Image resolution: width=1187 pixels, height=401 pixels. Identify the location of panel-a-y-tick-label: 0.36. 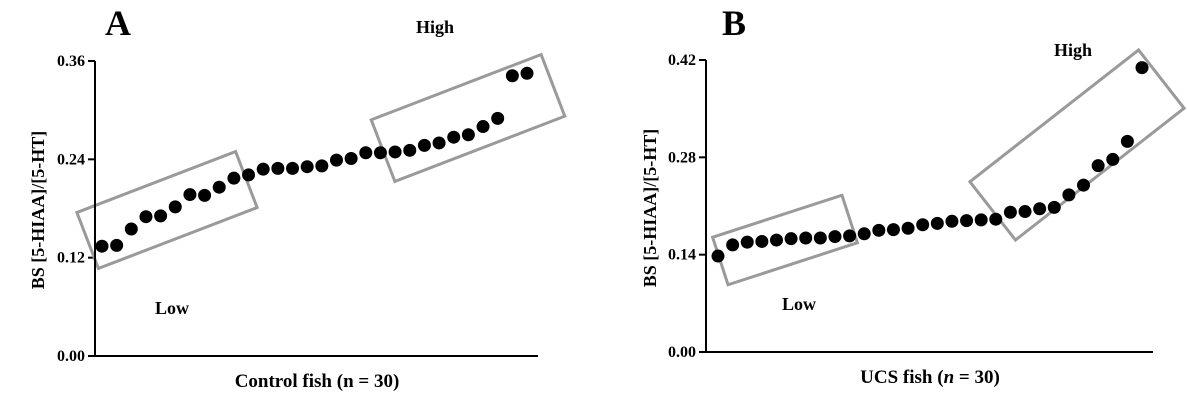
(71, 61).